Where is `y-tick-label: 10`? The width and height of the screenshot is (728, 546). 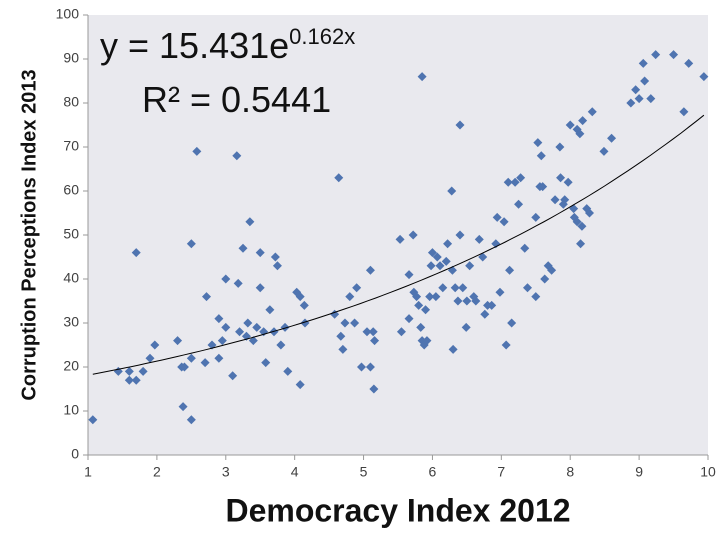
y-tick-label: 10 is located at coordinates (71, 410).